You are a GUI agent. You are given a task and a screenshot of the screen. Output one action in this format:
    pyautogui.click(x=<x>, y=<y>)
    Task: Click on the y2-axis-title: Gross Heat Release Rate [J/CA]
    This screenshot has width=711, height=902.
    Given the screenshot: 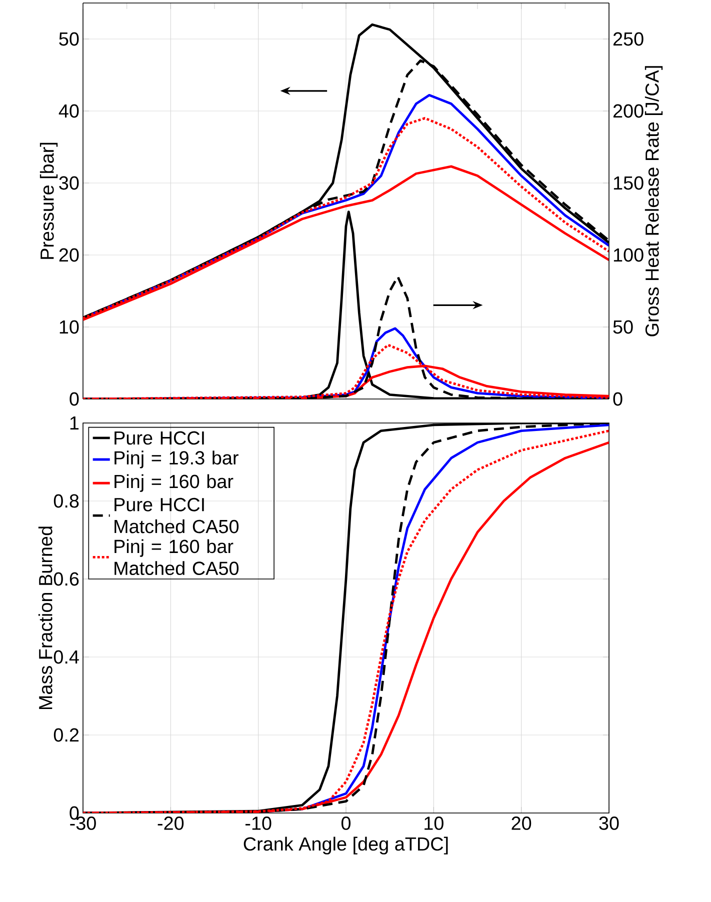 What is the action you would take?
    pyautogui.click(x=653, y=201)
    